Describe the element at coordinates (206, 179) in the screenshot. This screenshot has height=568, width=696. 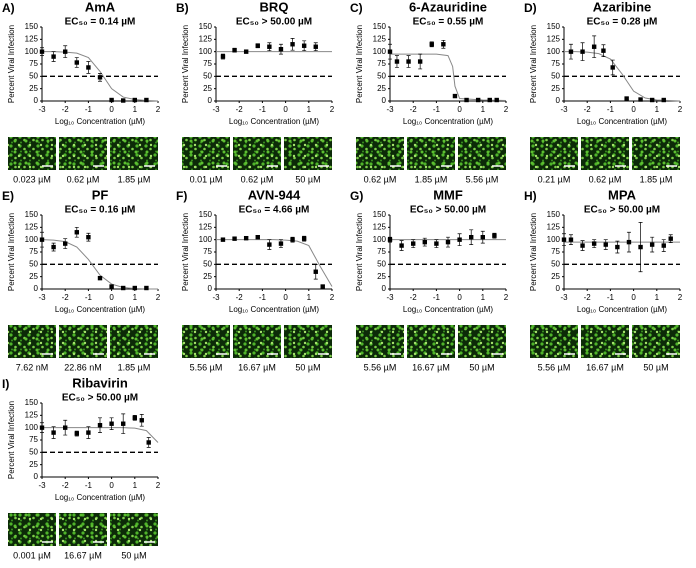
I see `image-caption: 0.01 µM` at that location.